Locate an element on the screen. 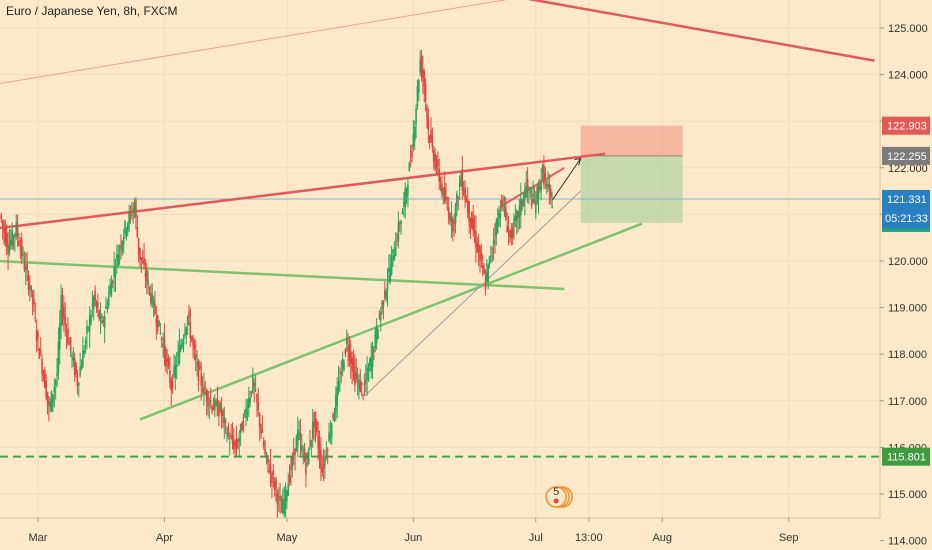  chart-title: Euro / Japanese Yen, 8h, FXCM is located at coordinates (92, 11).